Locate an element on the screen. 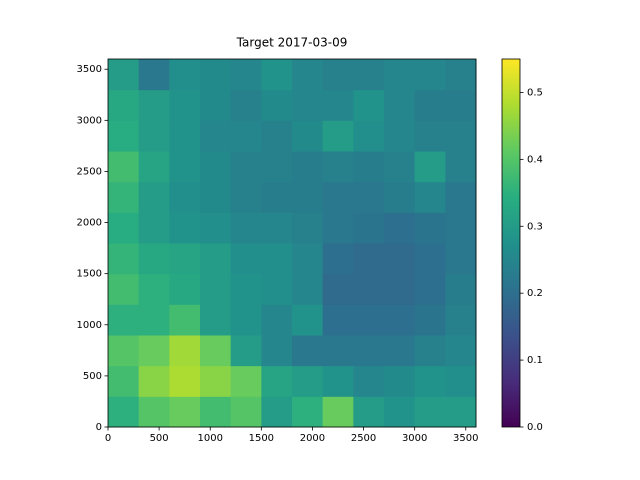 The image size is (640, 480). colorbar is located at coordinates (511, 243).